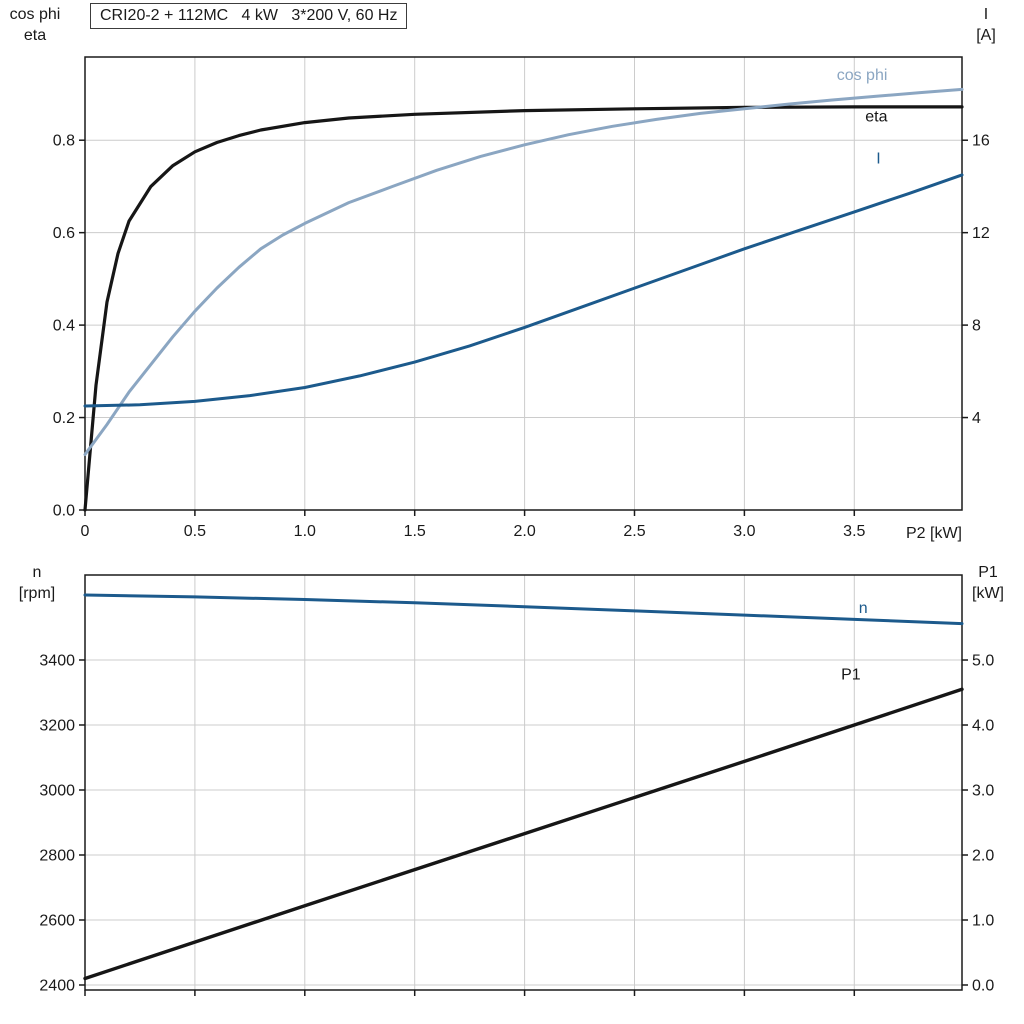 This screenshot has height=1024, width=1024. Describe the element at coordinates (862, 75) in the screenshot. I see `series-label-cos_phi: cos phi` at that location.